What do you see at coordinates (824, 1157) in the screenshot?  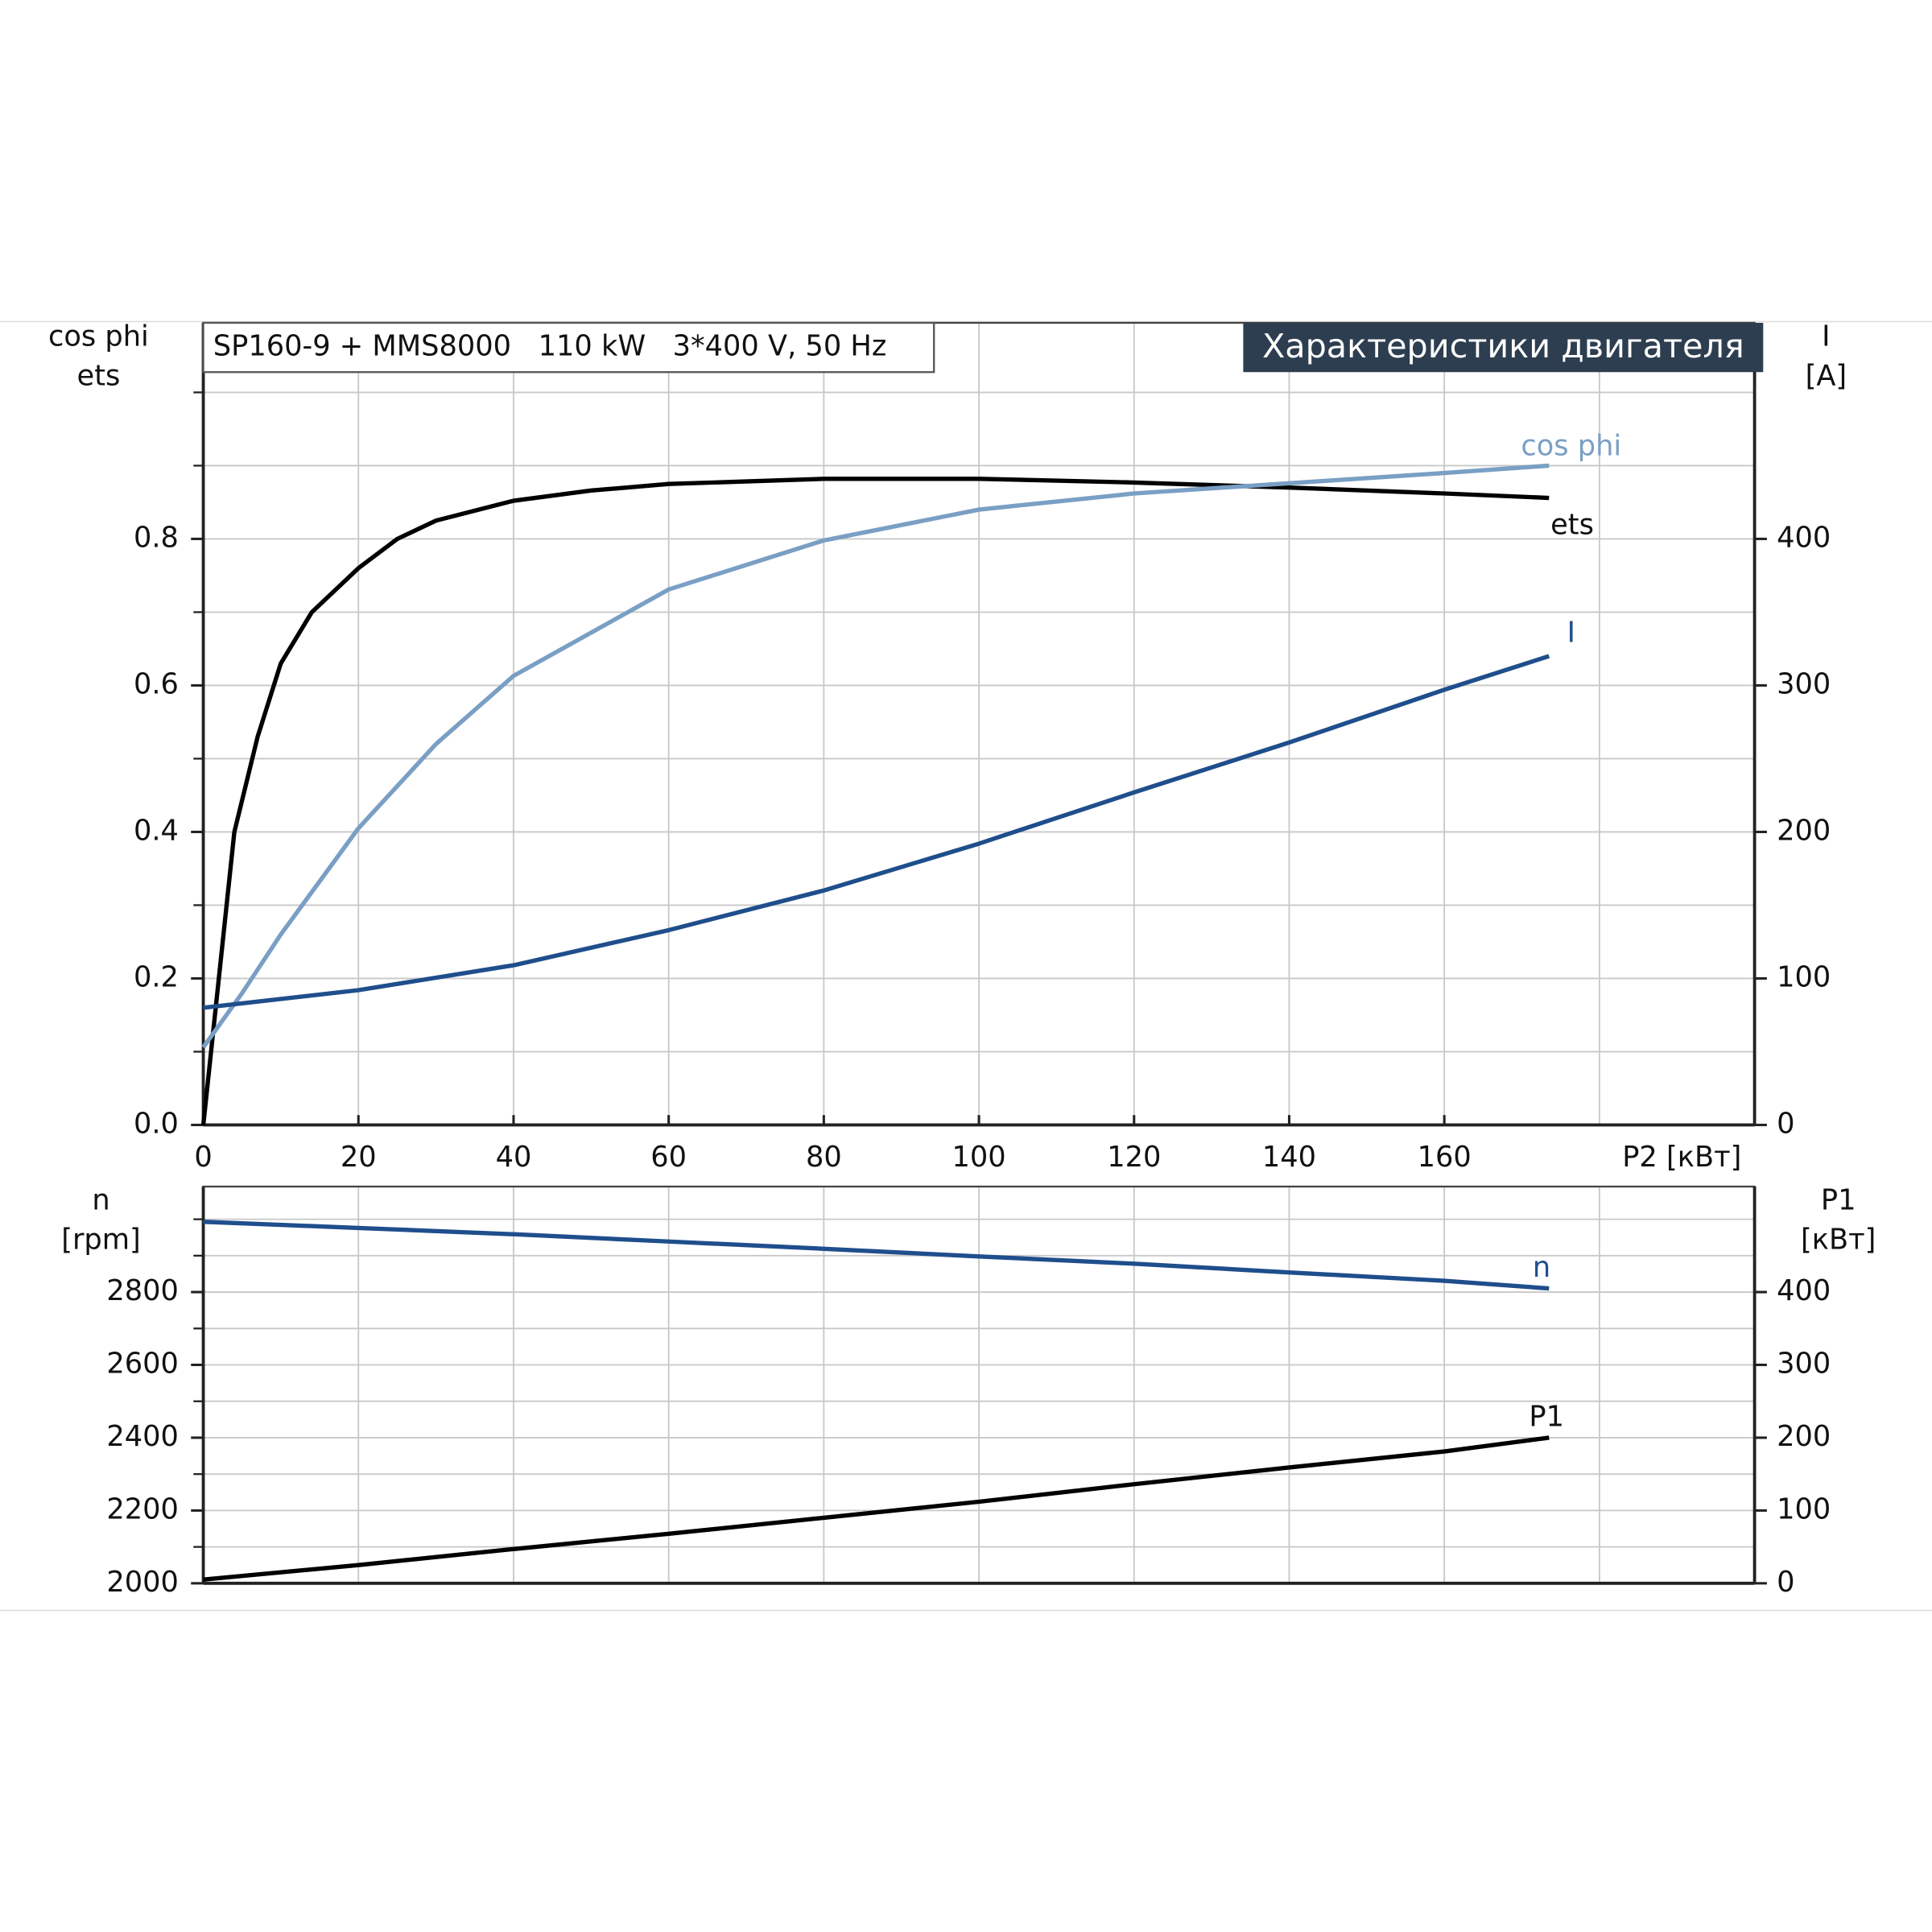 I see `x-tick-label: 80` at bounding box center [824, 1157].